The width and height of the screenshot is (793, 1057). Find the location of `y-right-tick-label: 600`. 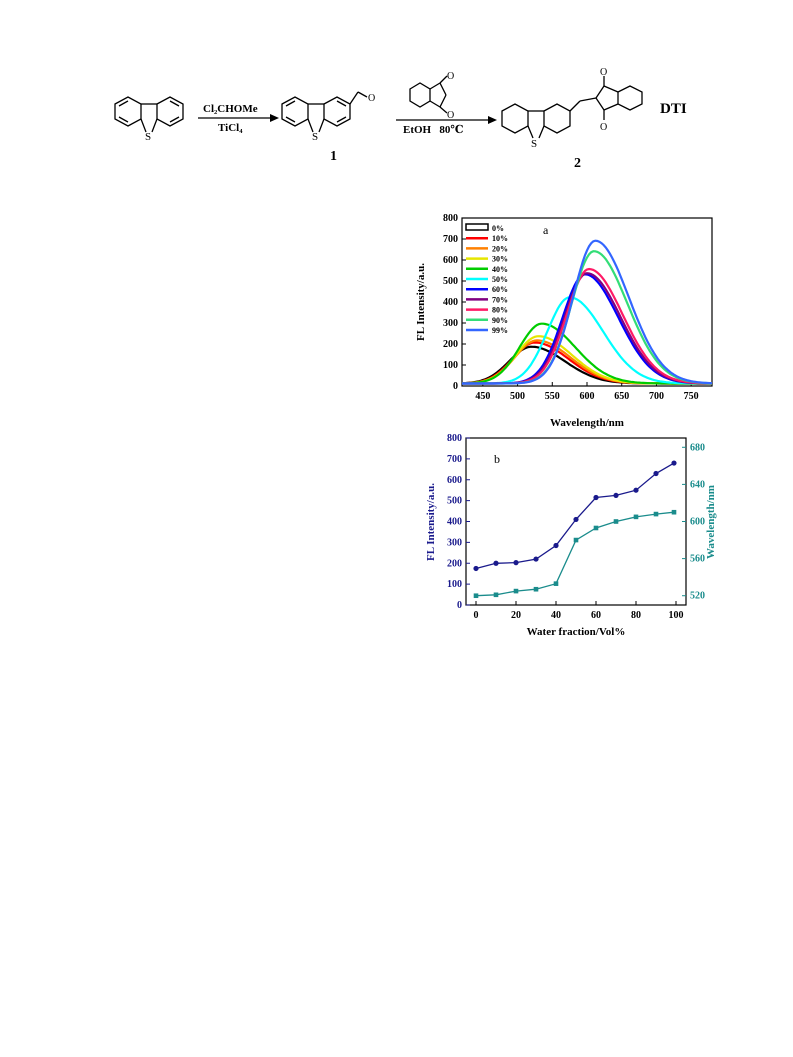

y-right-tick-label: 600 is located at coordinates (697, 522).